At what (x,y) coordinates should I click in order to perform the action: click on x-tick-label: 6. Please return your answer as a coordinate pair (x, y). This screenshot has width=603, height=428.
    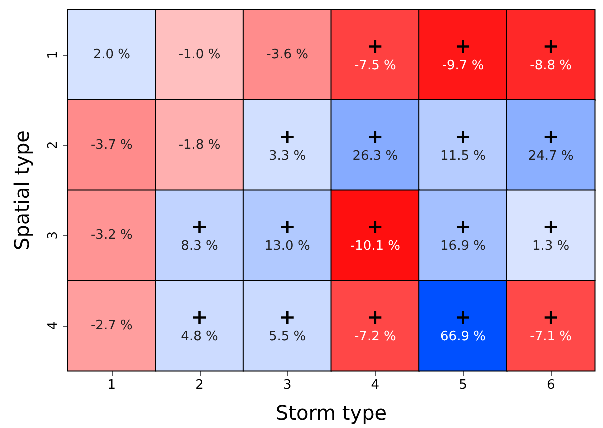
    Looking at the image, I should click on (551, 385).